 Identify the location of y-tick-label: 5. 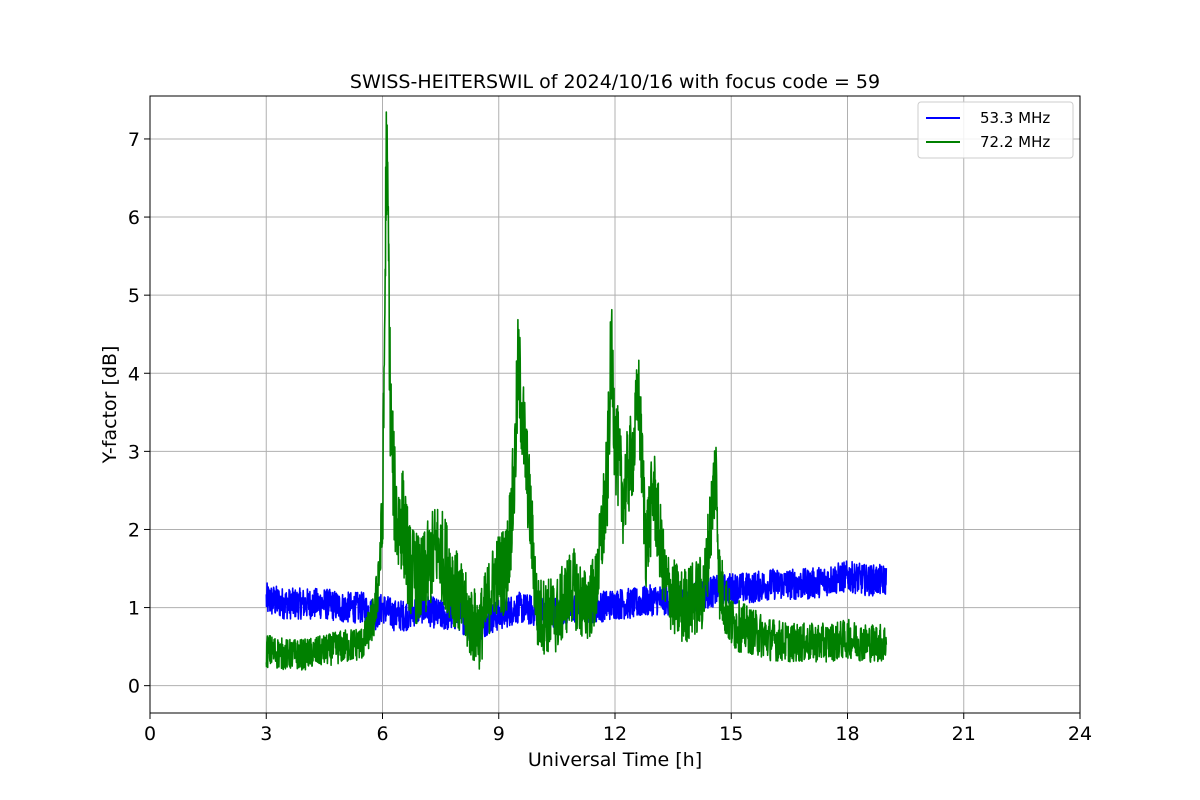
(134, 296).